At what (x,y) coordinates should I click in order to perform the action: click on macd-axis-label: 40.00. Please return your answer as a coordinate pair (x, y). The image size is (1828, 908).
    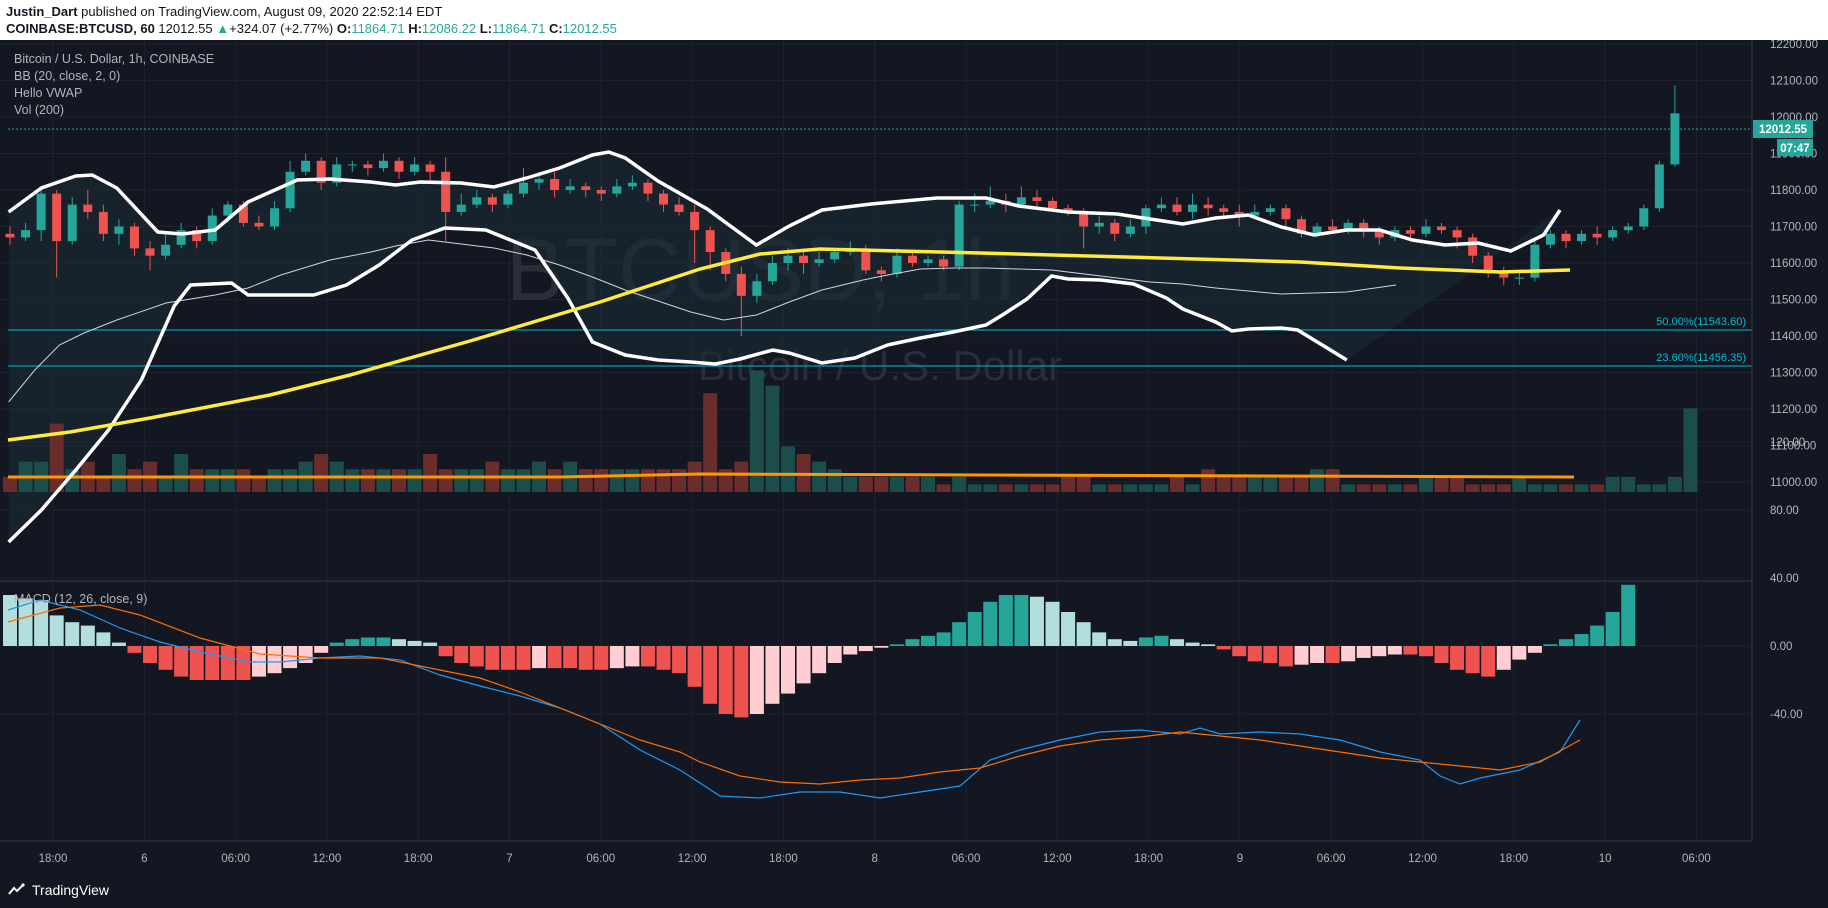
    Looking at the image, I should click on (1784, 579).